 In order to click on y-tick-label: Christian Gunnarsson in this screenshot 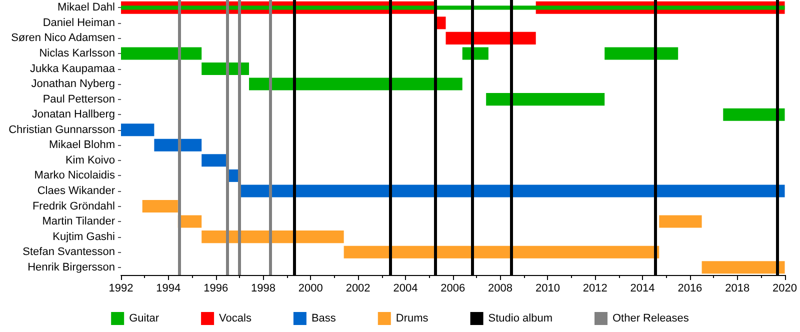, I will do `click(61, 130)`.